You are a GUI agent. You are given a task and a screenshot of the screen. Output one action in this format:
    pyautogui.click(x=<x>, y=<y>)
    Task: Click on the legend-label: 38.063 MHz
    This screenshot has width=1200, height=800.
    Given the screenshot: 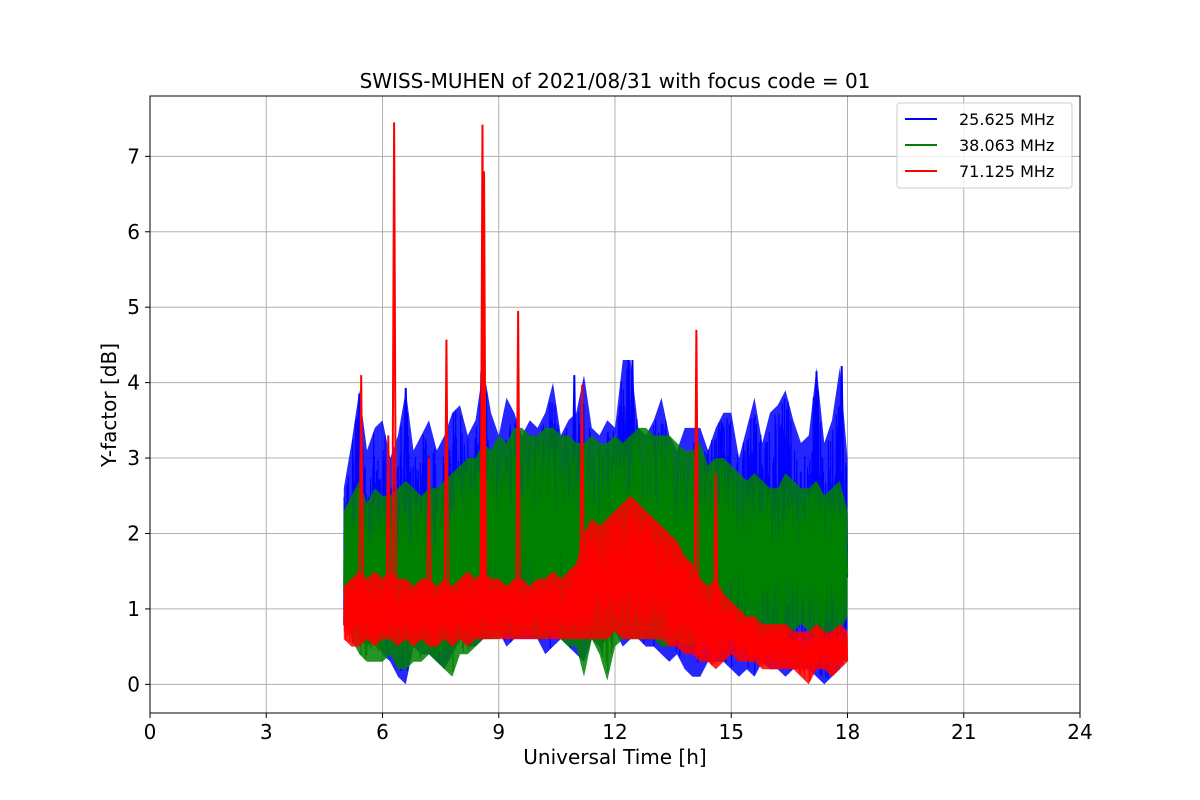 What is the action you would take?
    pyautogui.click(x=1006, y=145)
    